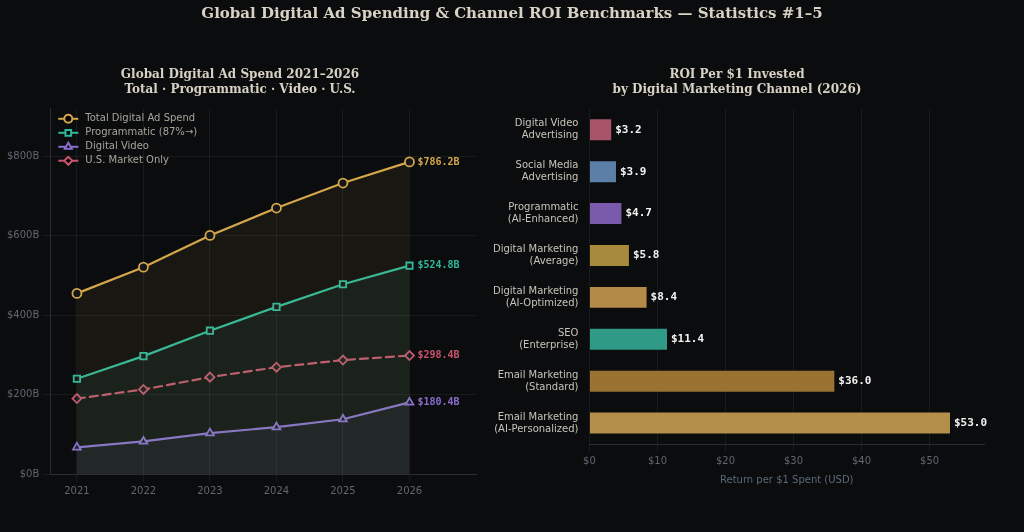 Image resolution: width=1024 pixels, height=532 pixels. What do you see at coordinates (140, 118) in the screenshot?
I see `legend-label: Total Digital Ad Spend` at bounding box center [140, 118].